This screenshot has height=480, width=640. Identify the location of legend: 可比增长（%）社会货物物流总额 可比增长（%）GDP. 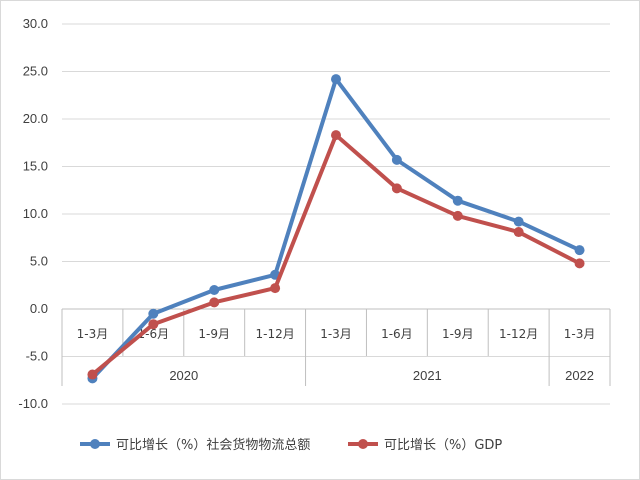
(291, 445).